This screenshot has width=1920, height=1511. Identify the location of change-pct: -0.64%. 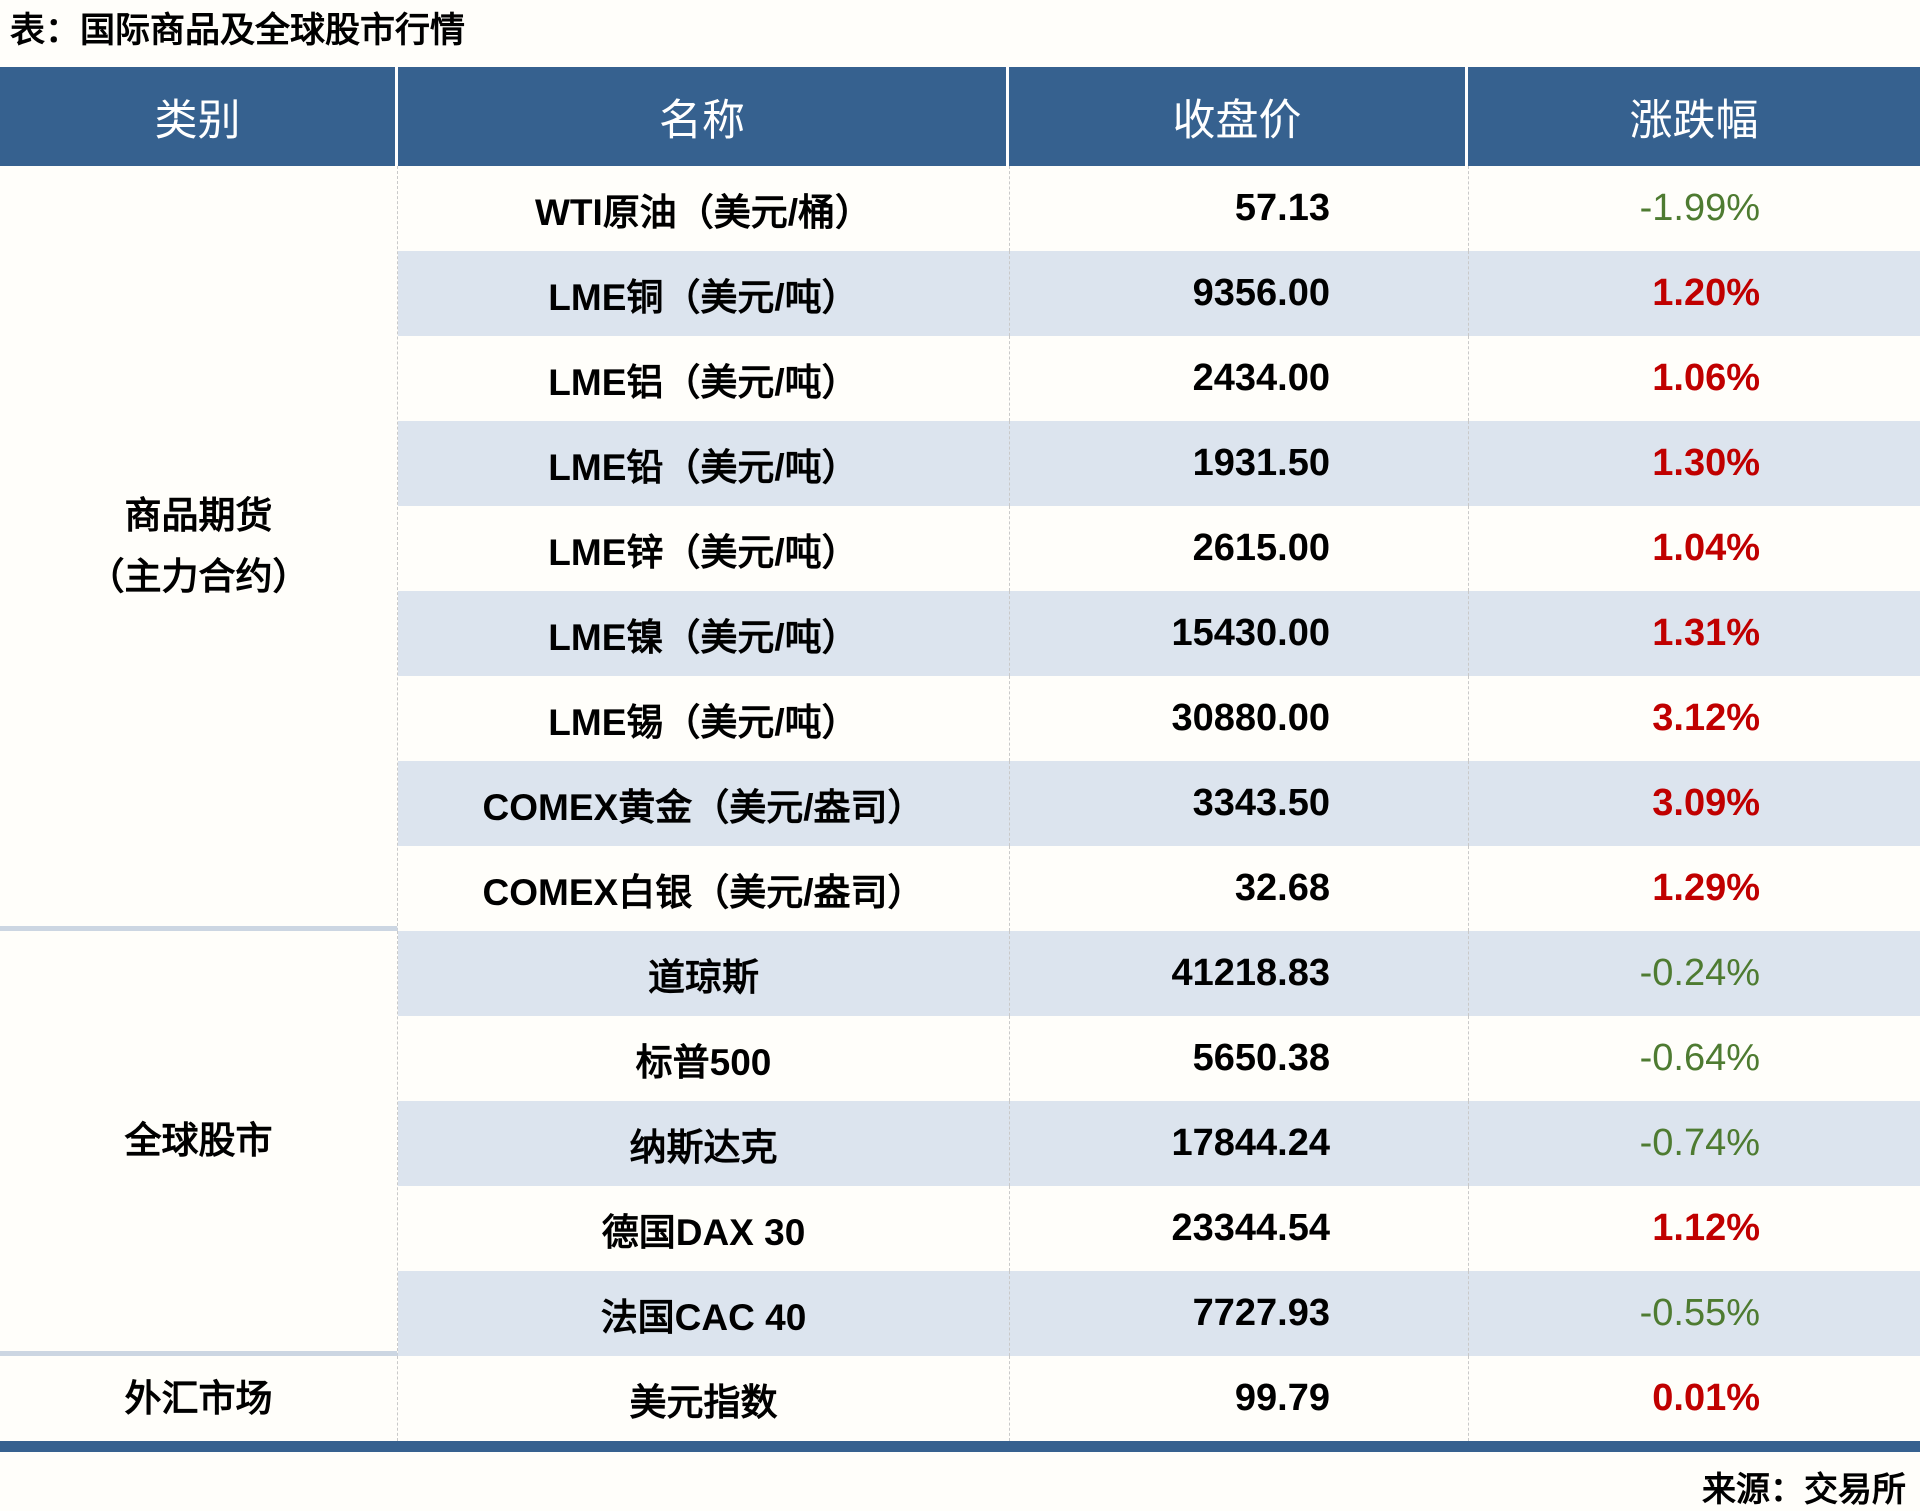
(1694, 1058).